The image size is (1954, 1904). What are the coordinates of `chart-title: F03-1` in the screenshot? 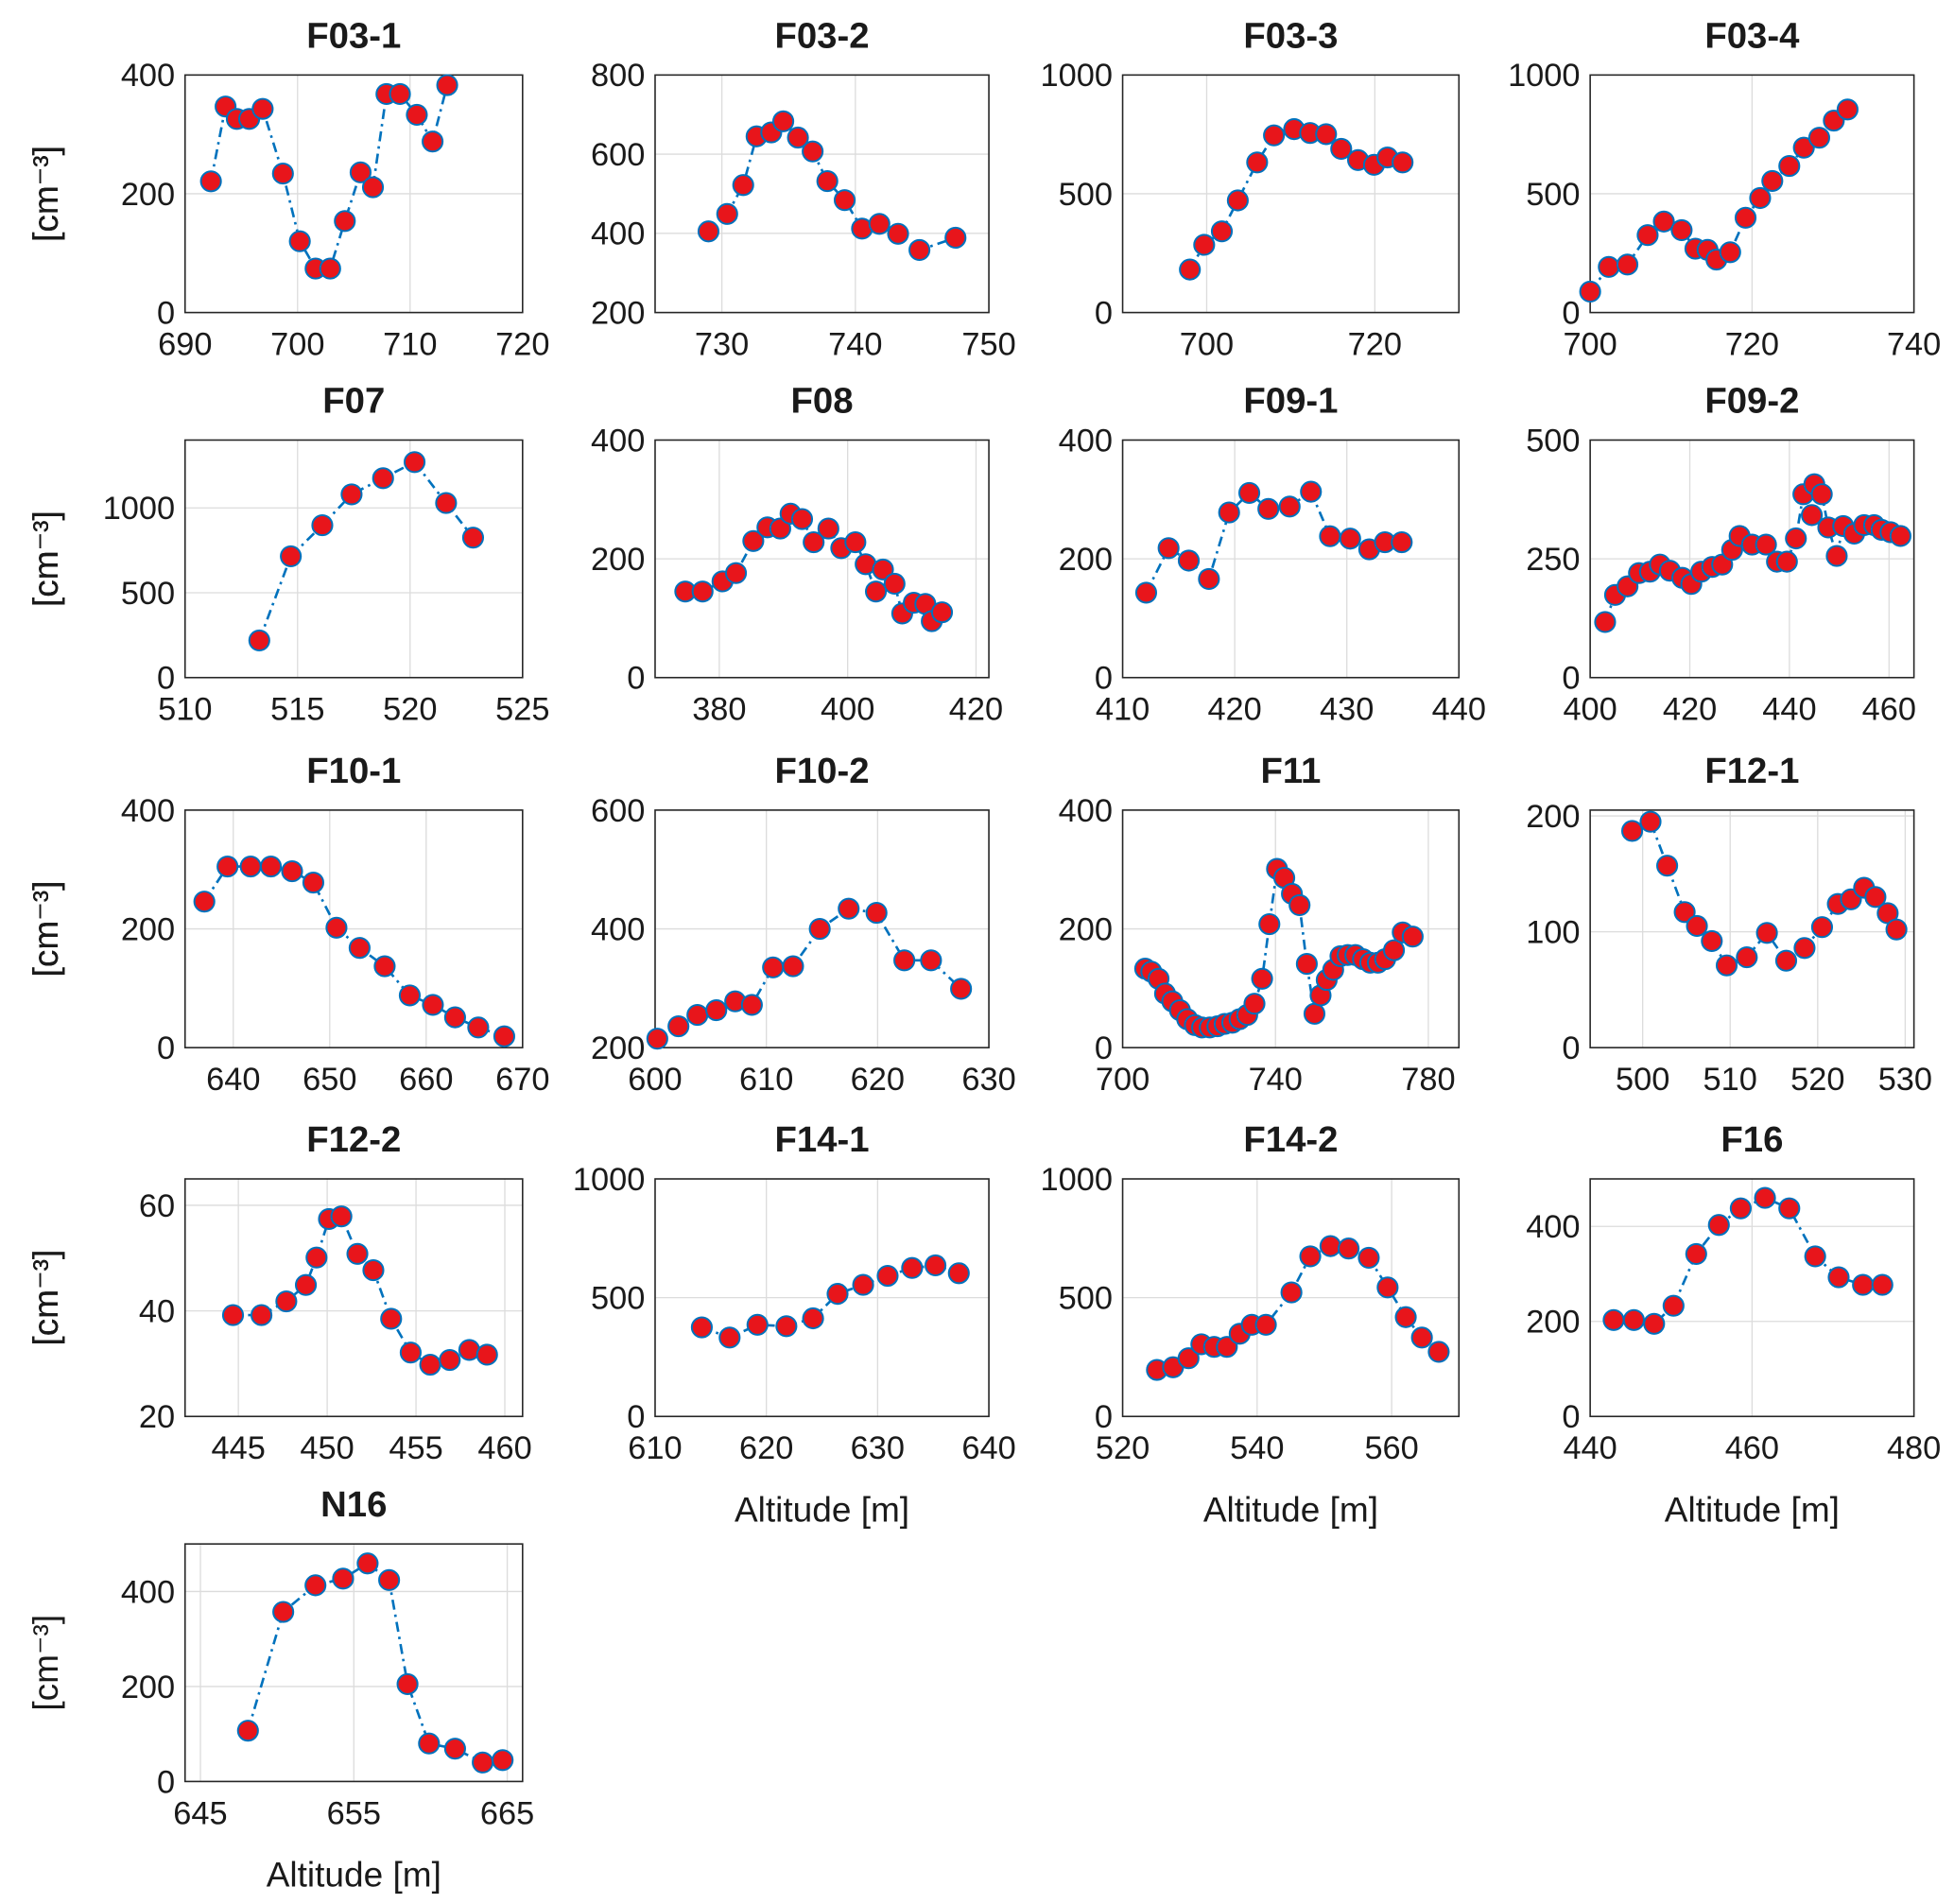 It's located at (354, 35).